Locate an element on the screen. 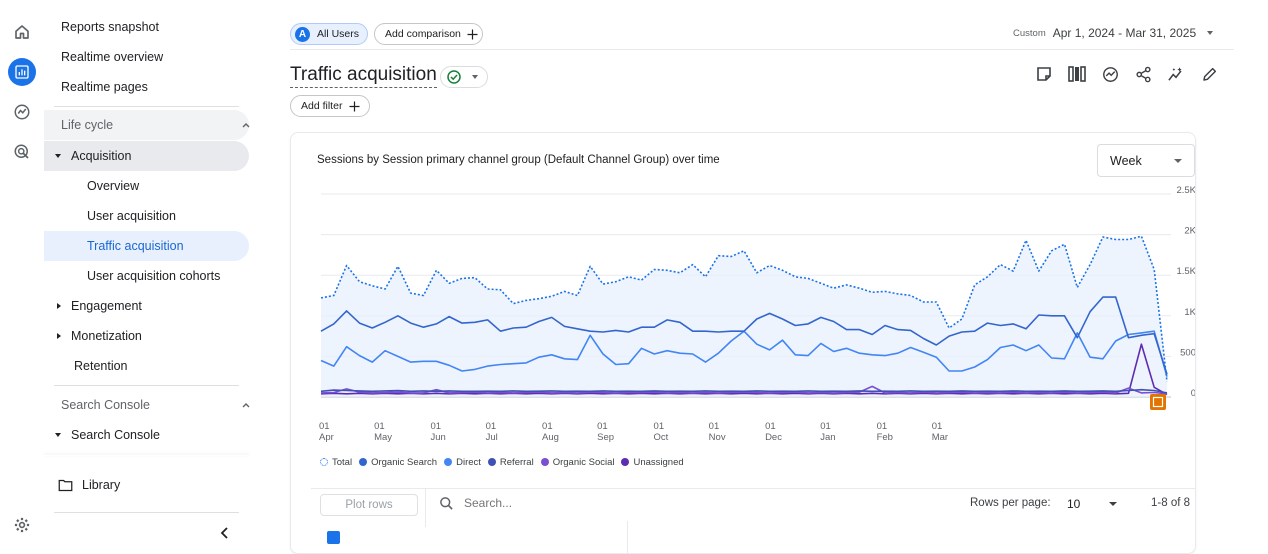  rows-per-page-select: 10 is located at coordinates (1092, 504).